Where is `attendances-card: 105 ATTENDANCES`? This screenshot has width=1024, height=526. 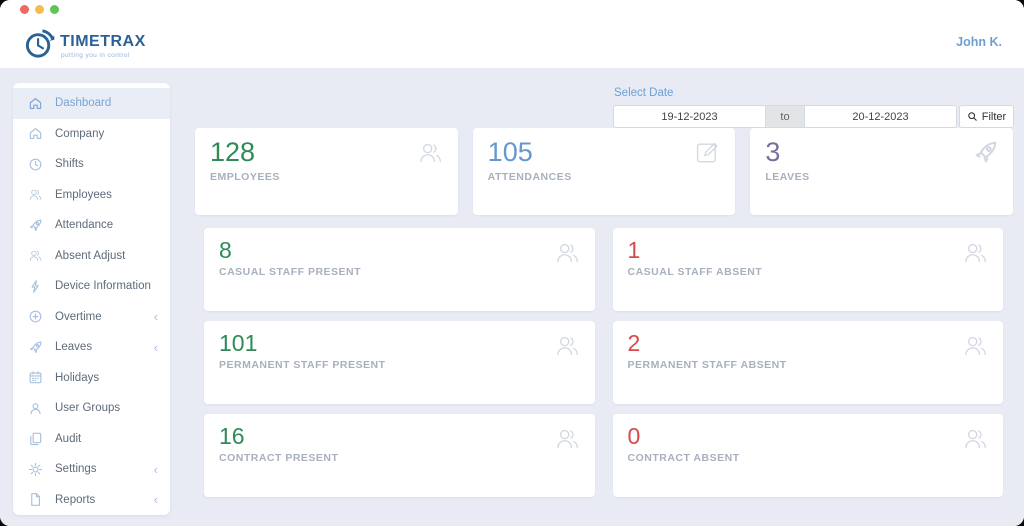
attendances-card: 105 ATTENDANCES is located at coordinates (604, 171).